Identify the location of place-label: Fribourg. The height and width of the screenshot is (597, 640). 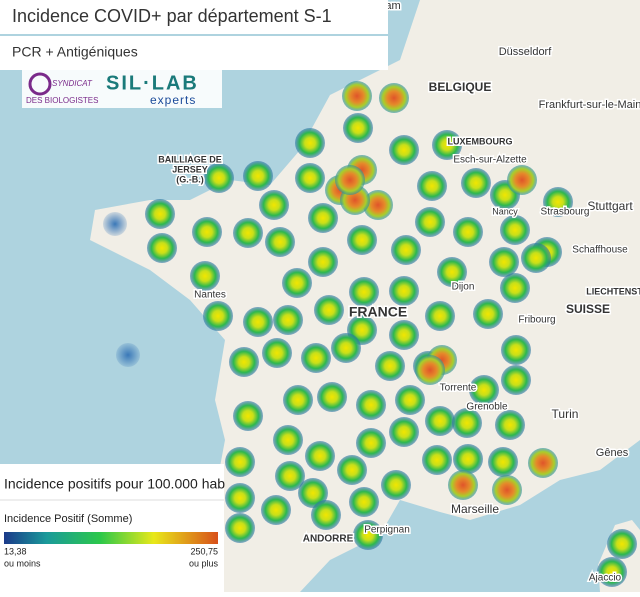
(536, 320).